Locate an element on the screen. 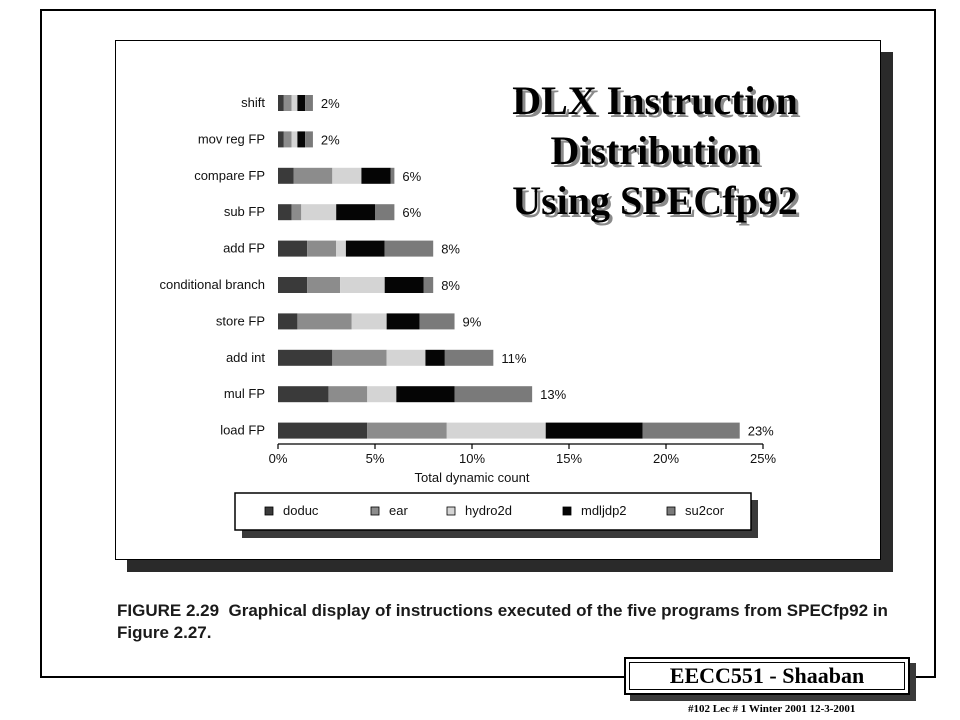 The image size is (960, 720). category-label: mul FP is located at coordinates (244, 393).